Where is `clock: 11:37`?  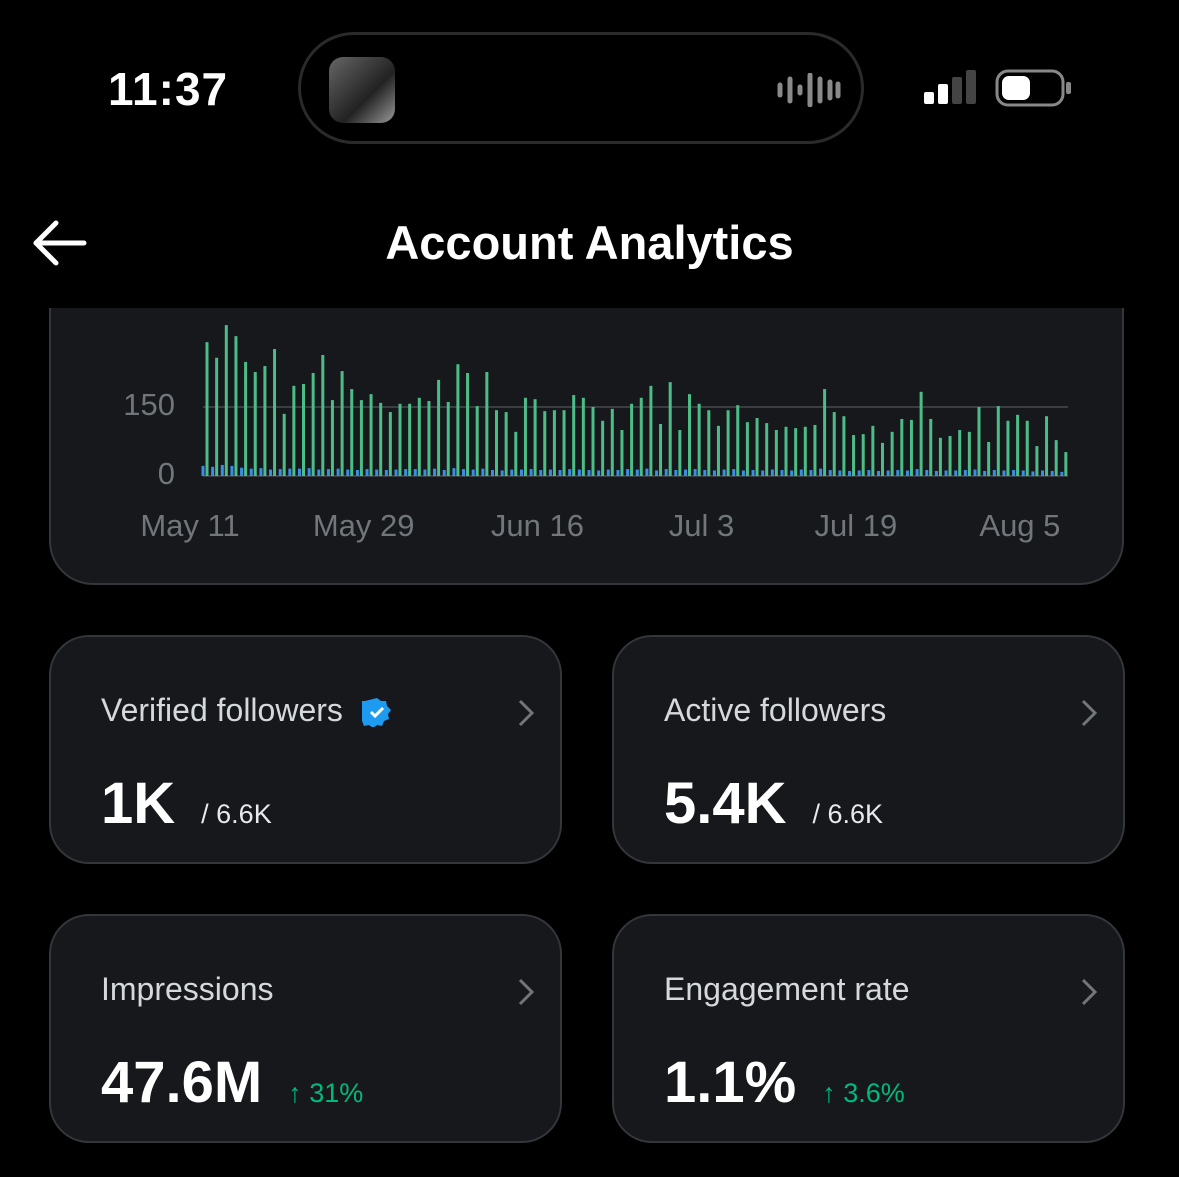 clock: 11:37 is located at coordinates (168, 89).